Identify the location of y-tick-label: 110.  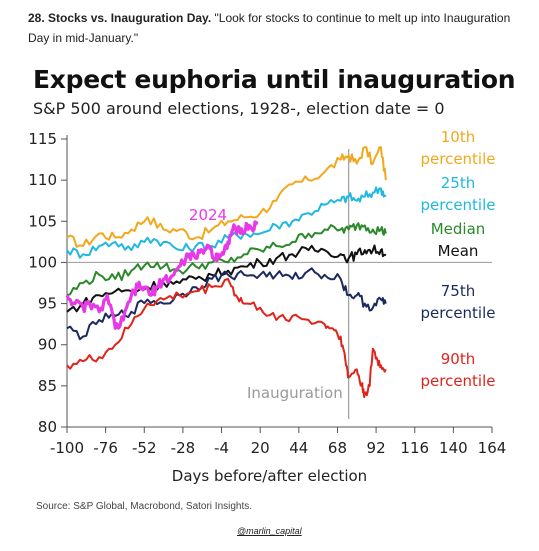
(42, 180).